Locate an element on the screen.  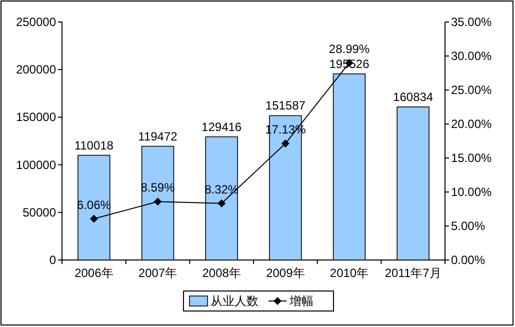
x-tick-label: 2006年 is located at coordinates (94, 273).